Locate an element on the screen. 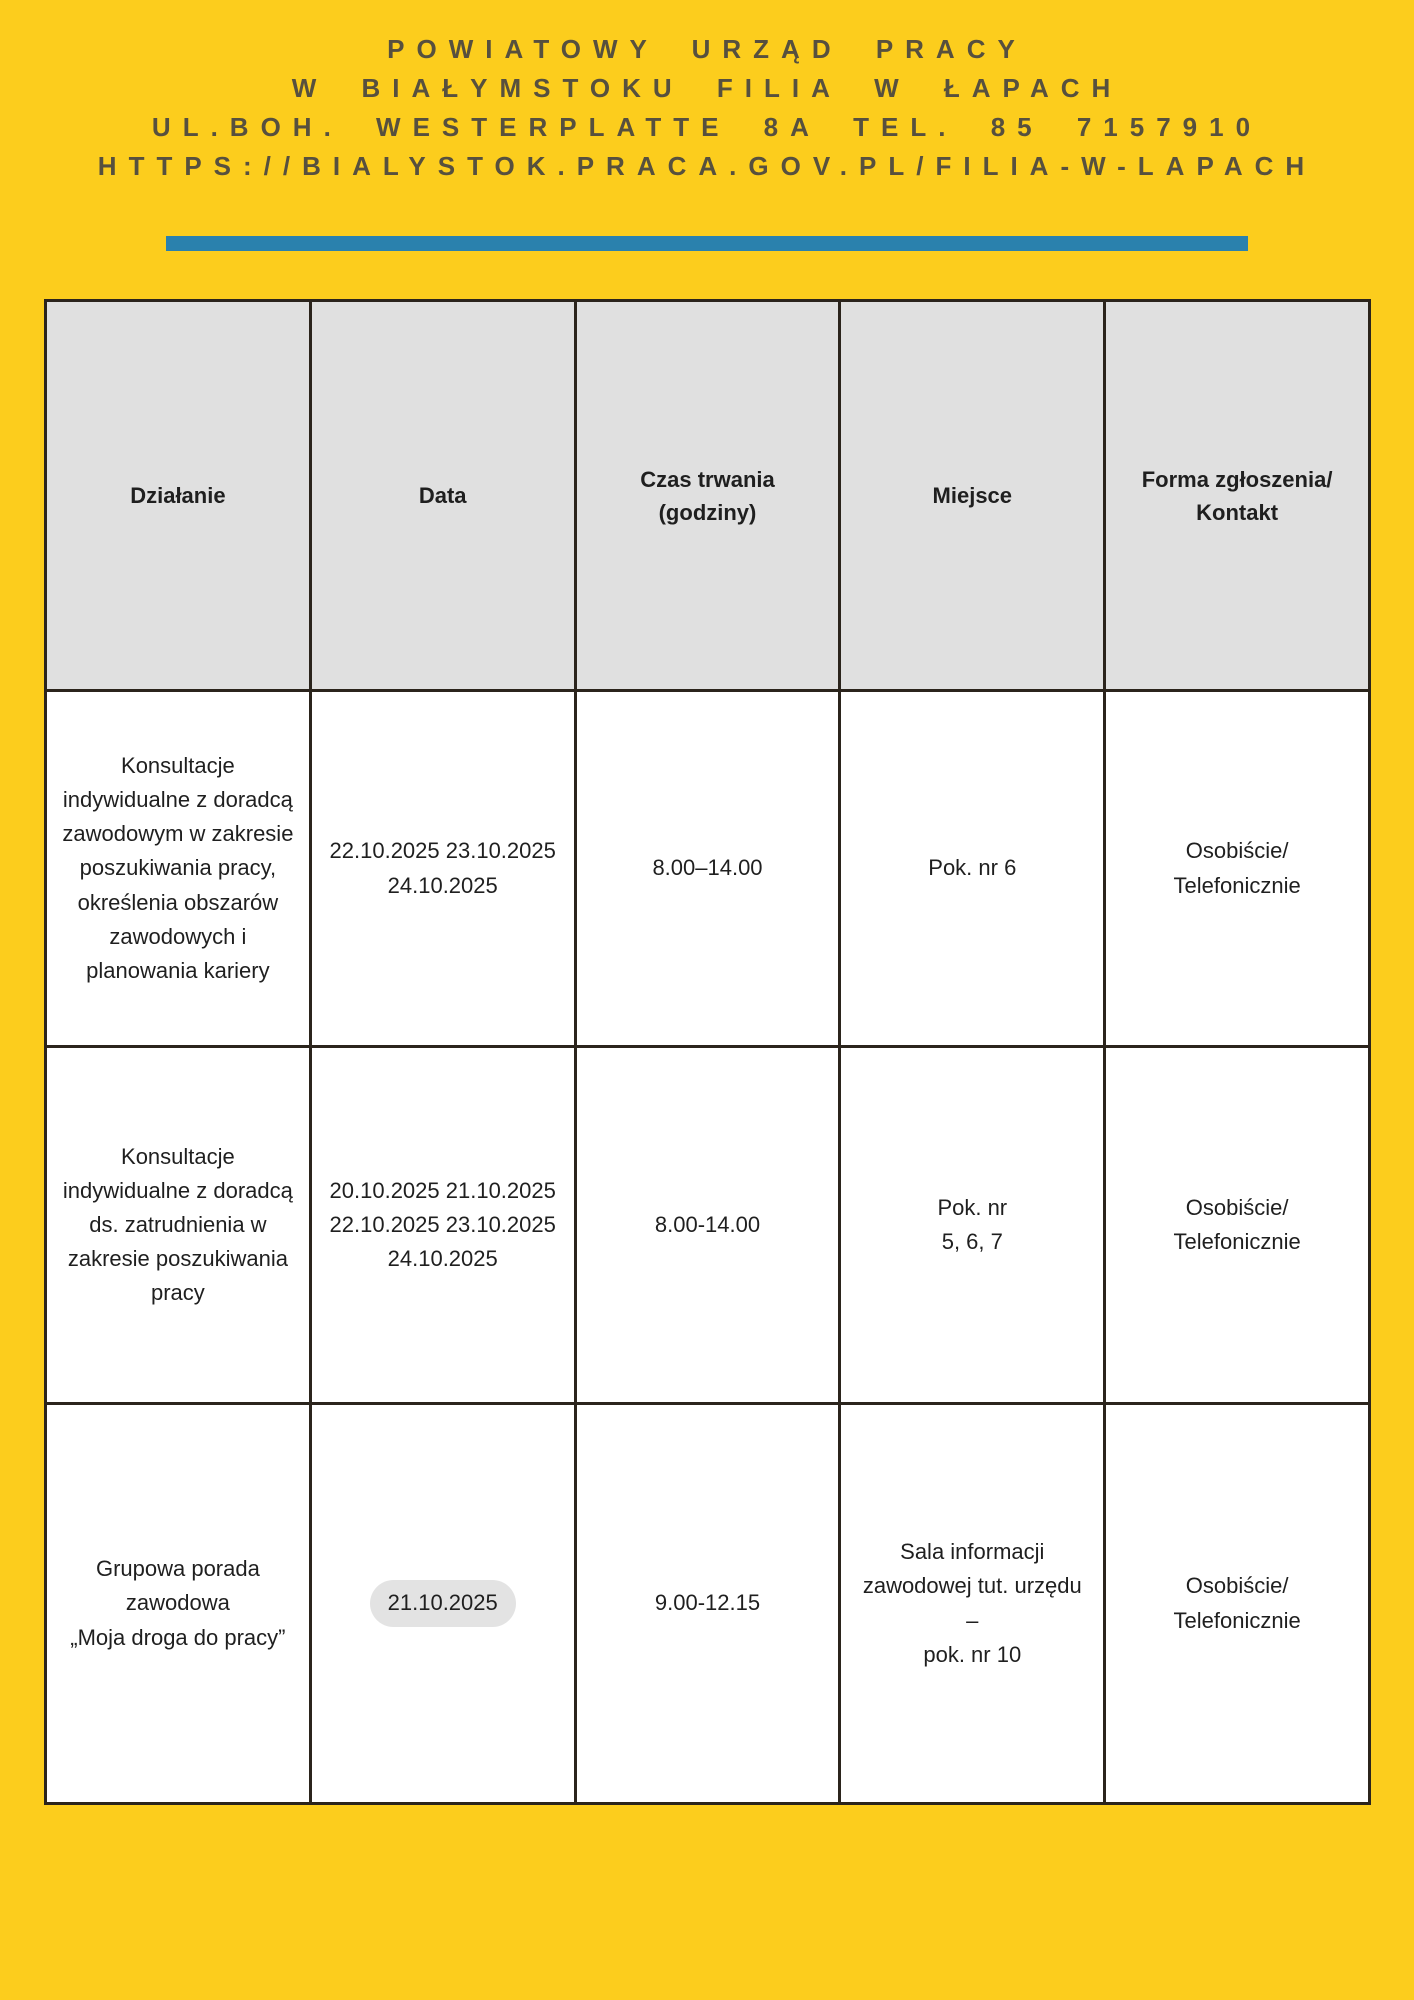 Image resolution: width=1414 pixels, height=2000 pixels. cell-duration: 8.00–14.00 is located at coordinates (707, 868).